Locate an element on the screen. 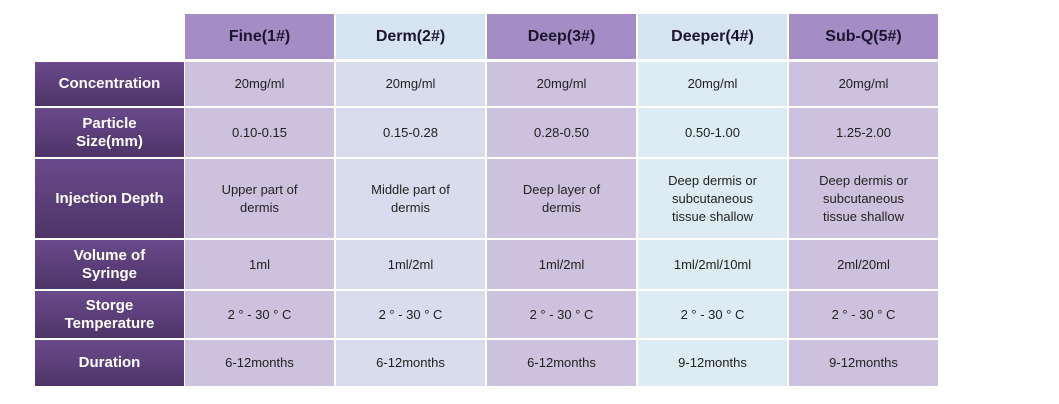 This screenshot has height=404, width=1059. row-header: Duration is located at coordinates (109, 363).